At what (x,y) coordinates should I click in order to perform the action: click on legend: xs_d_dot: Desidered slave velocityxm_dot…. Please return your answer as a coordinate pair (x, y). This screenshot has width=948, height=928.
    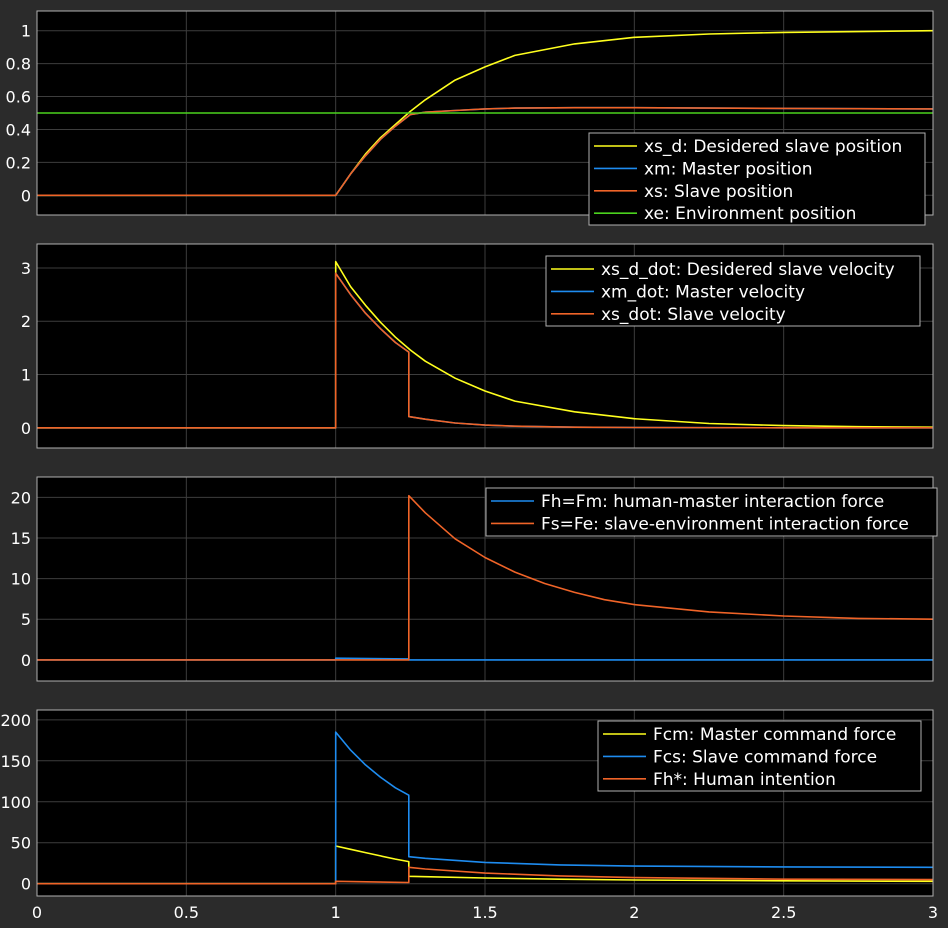
    Looking at the image, I should click on (733, 291).